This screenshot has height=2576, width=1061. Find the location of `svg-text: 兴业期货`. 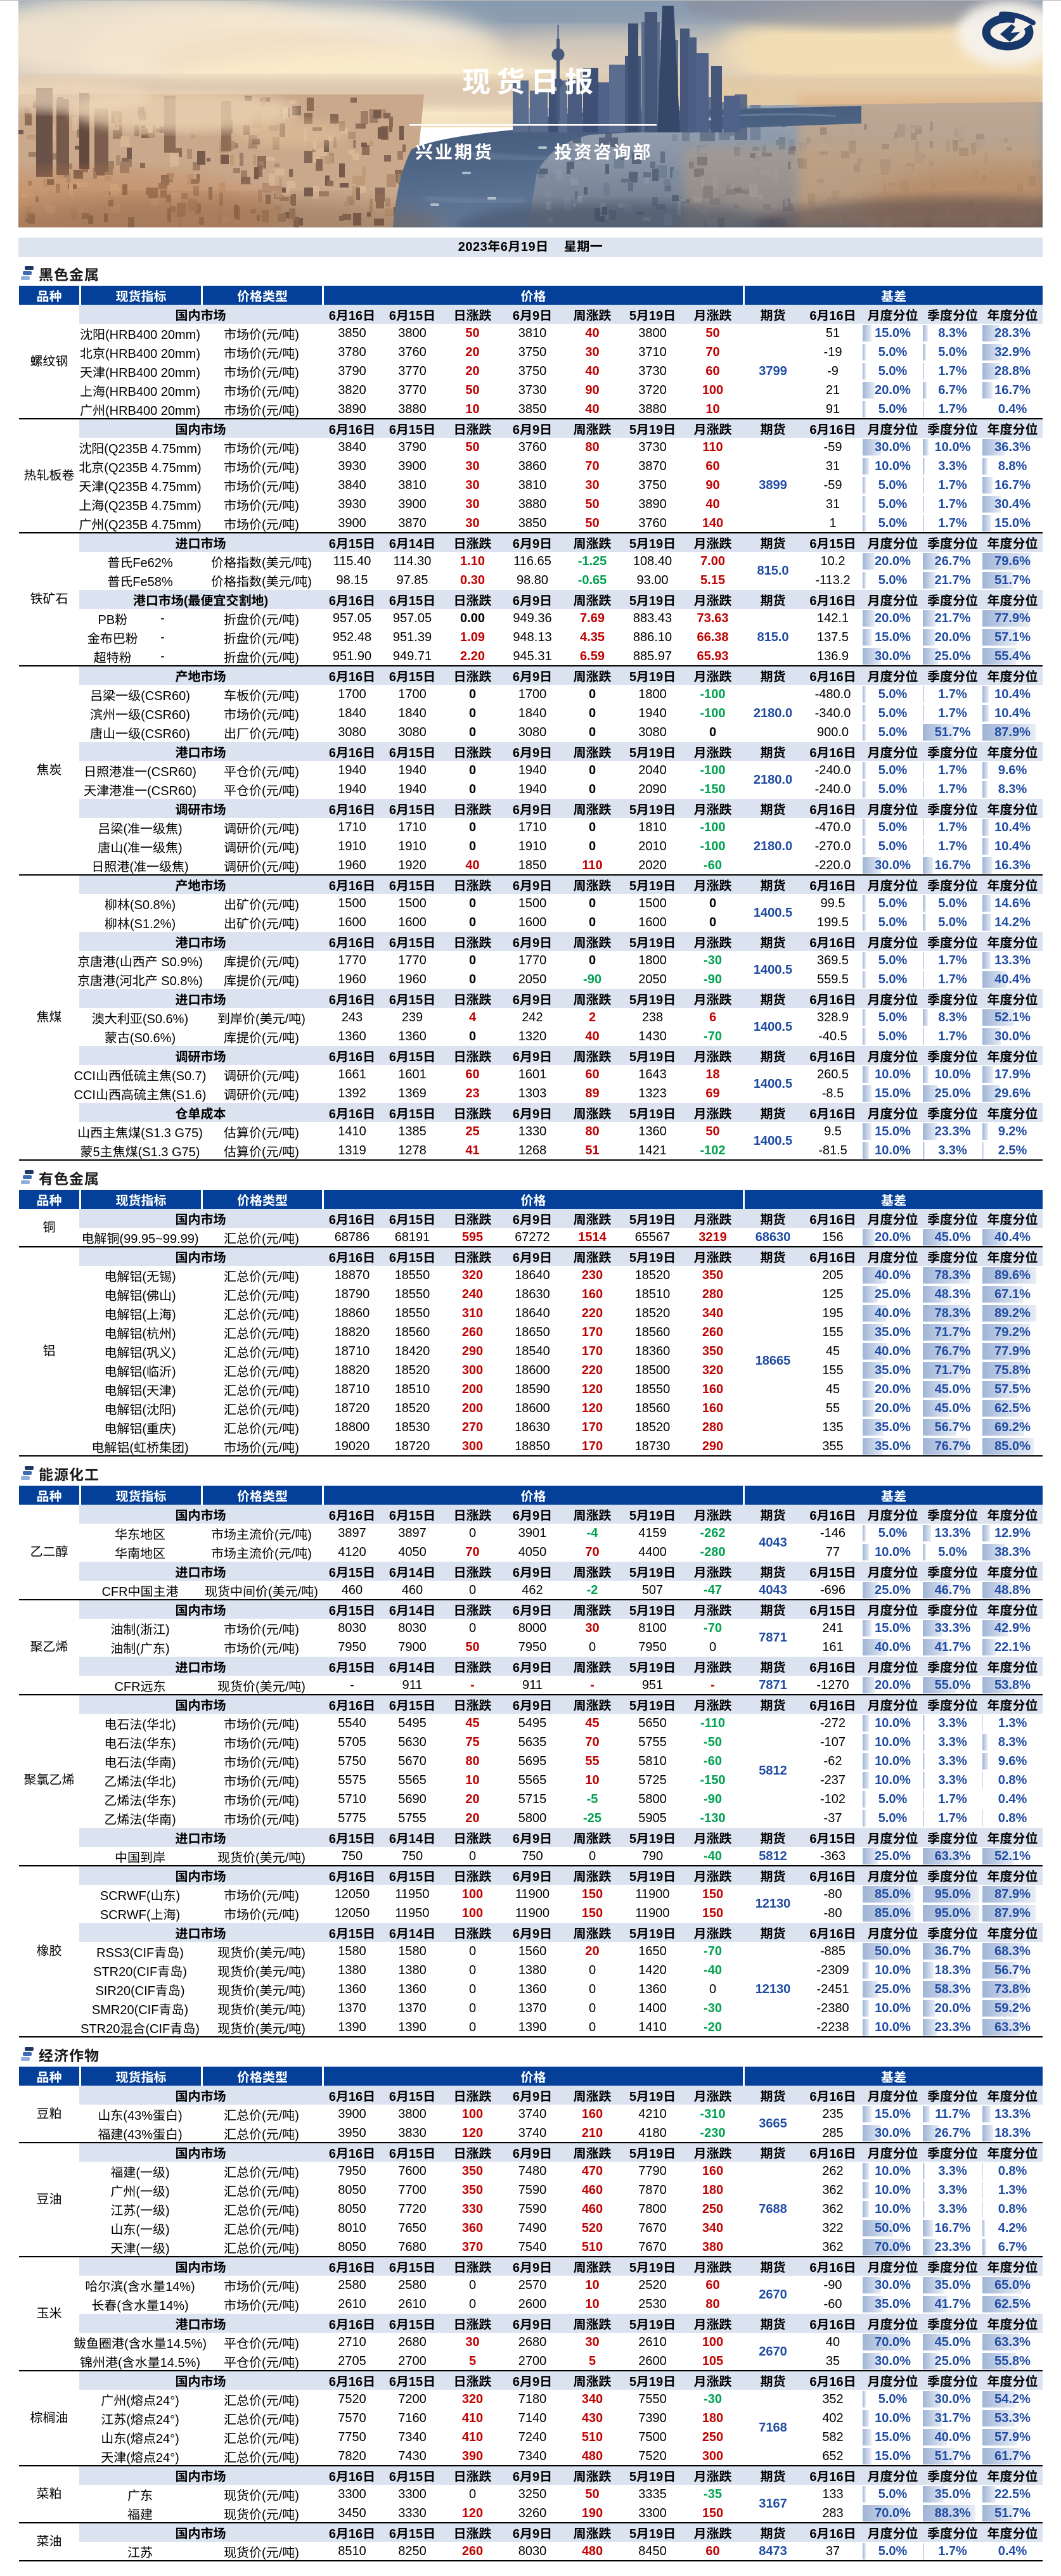

svg-text: 兴业期货 is located at coordinates (454, 151).